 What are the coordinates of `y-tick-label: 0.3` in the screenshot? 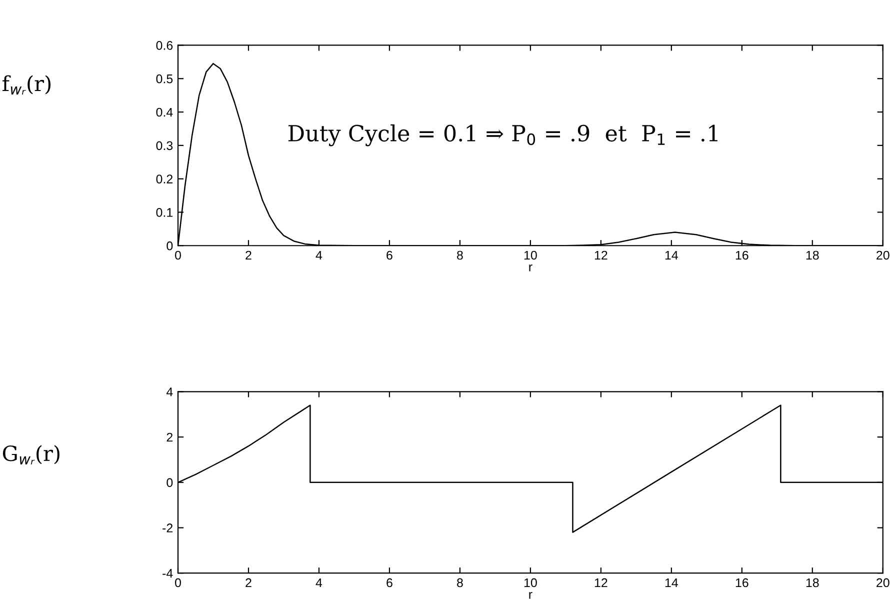 It's located at (164, 145).